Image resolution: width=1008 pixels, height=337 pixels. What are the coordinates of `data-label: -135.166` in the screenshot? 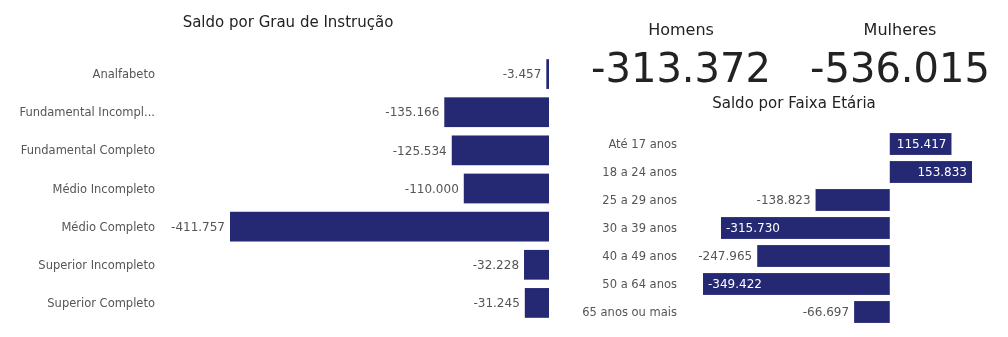 It's located at (412, 112).